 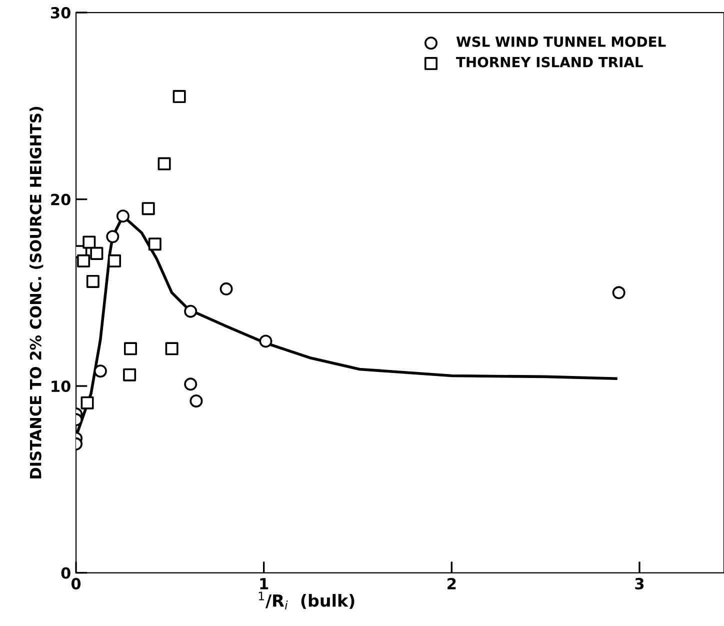 I want to click on x-tick-label: 0, so click(x=76, y=584).